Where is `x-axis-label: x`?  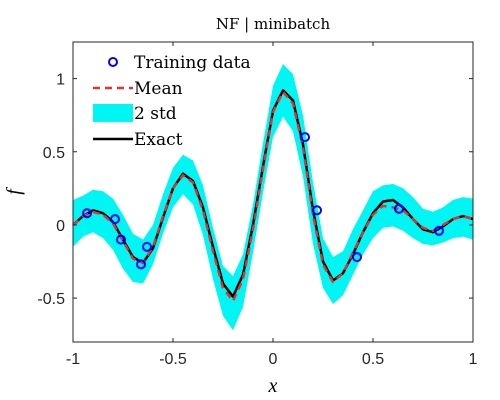
x-axis-label: x is located at coordinates (273, 386).